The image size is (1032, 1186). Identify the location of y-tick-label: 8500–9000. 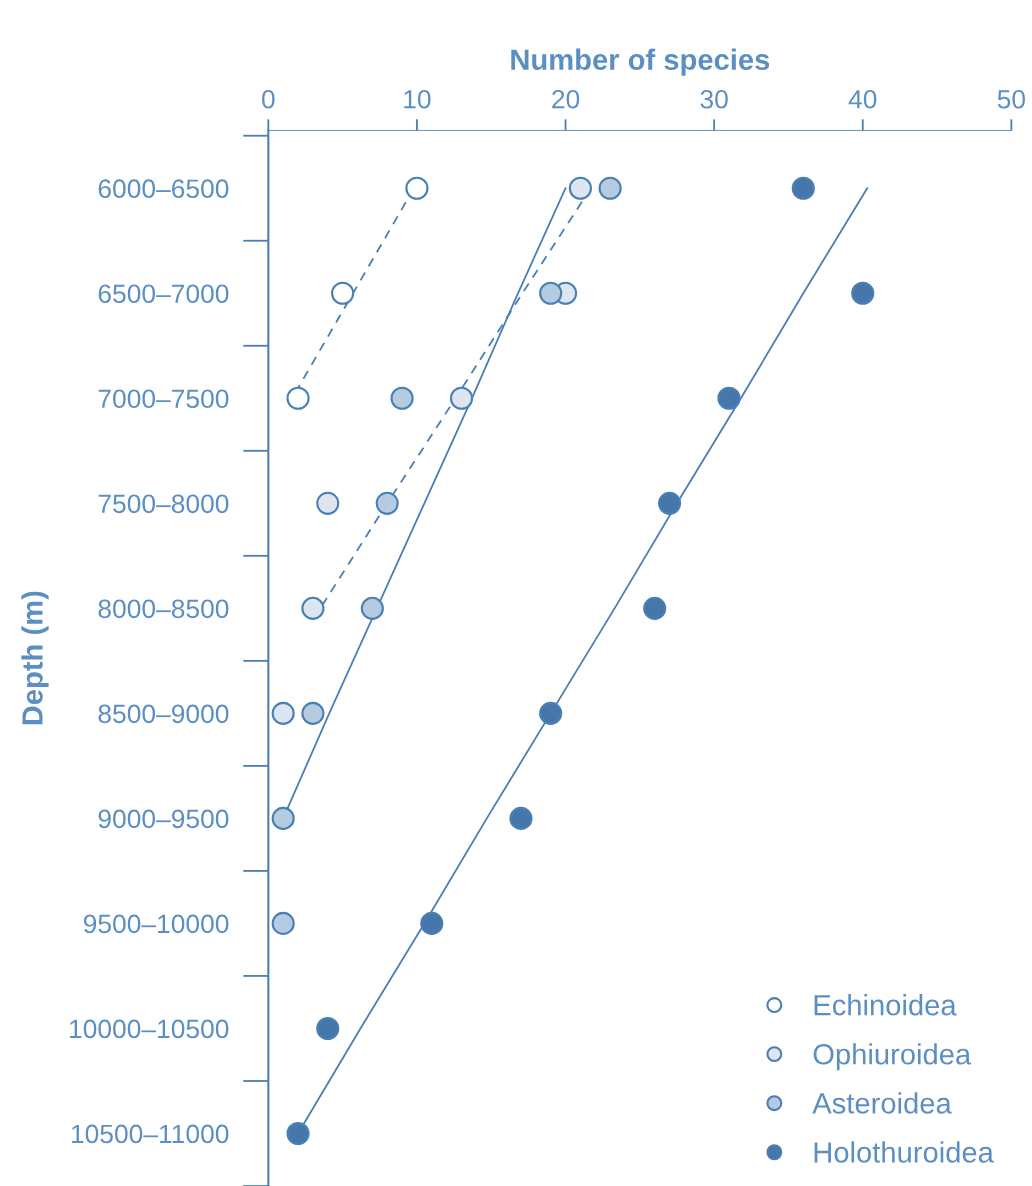
(163, 714).